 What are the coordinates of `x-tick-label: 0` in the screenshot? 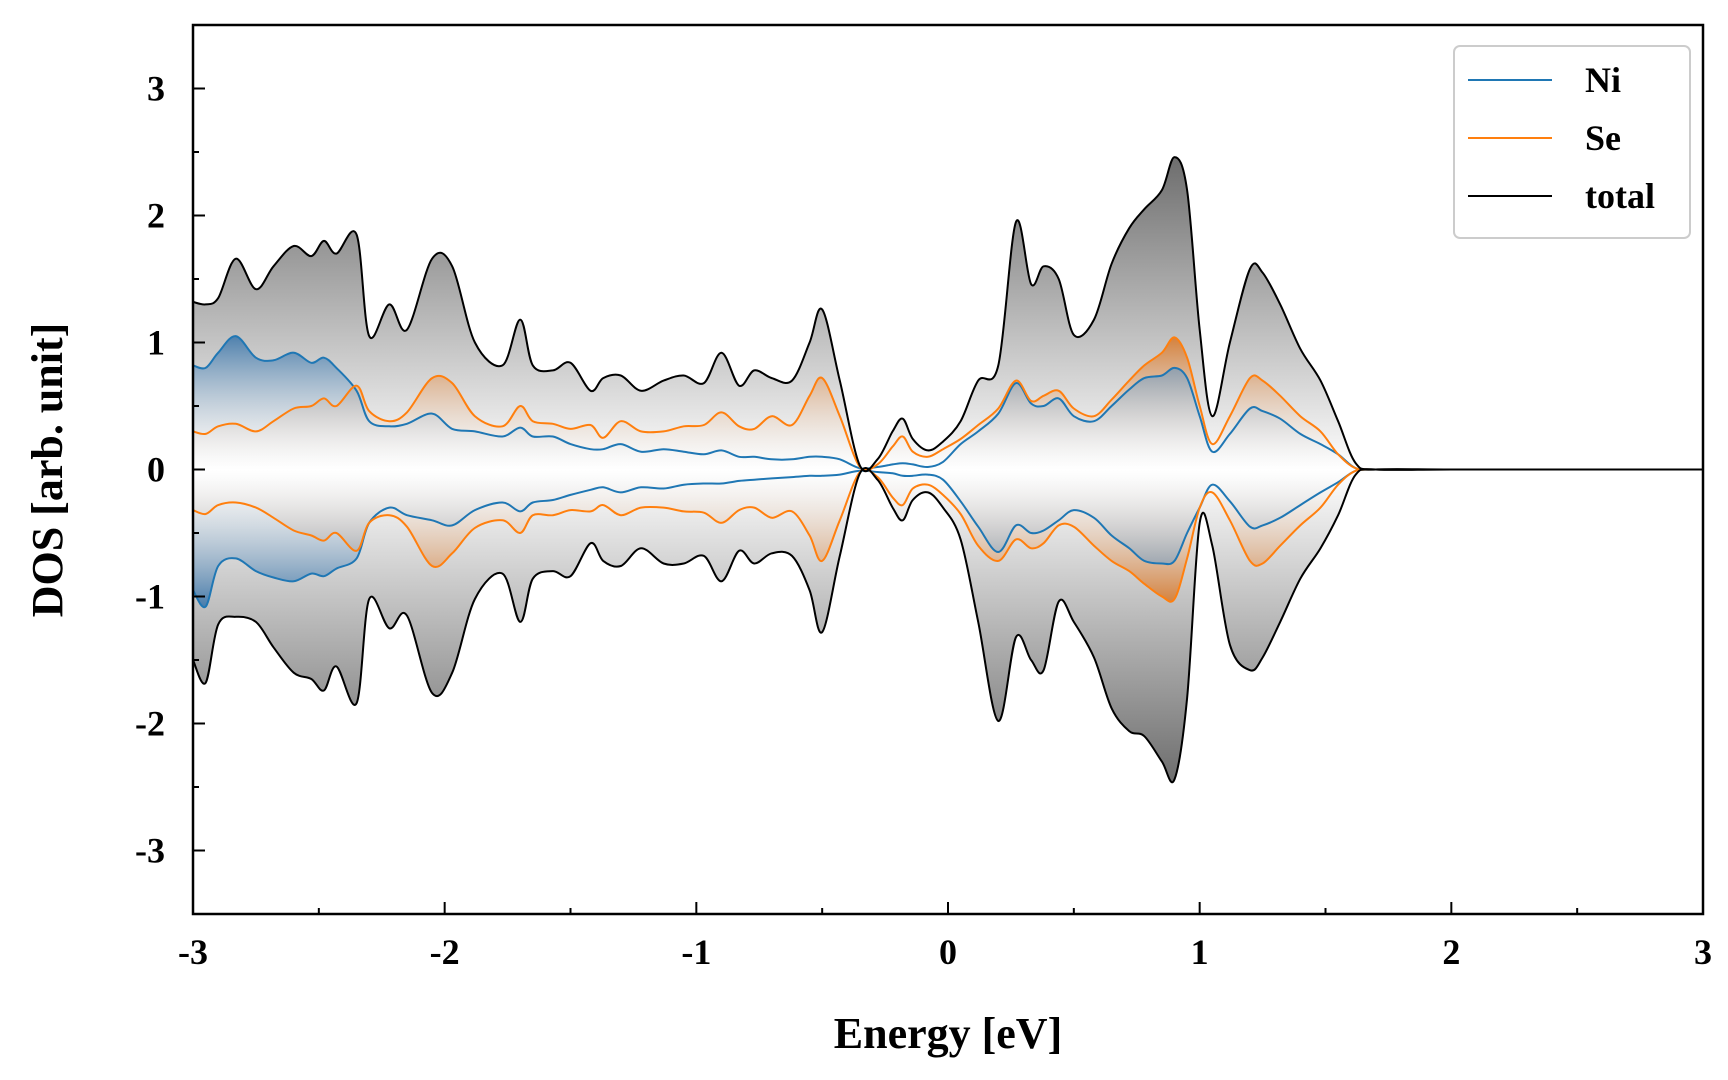 It's located at (948, 952).